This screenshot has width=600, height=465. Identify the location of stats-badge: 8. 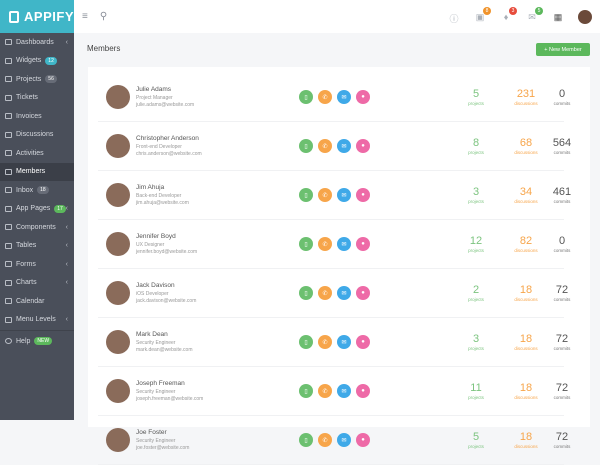
(487, 10).